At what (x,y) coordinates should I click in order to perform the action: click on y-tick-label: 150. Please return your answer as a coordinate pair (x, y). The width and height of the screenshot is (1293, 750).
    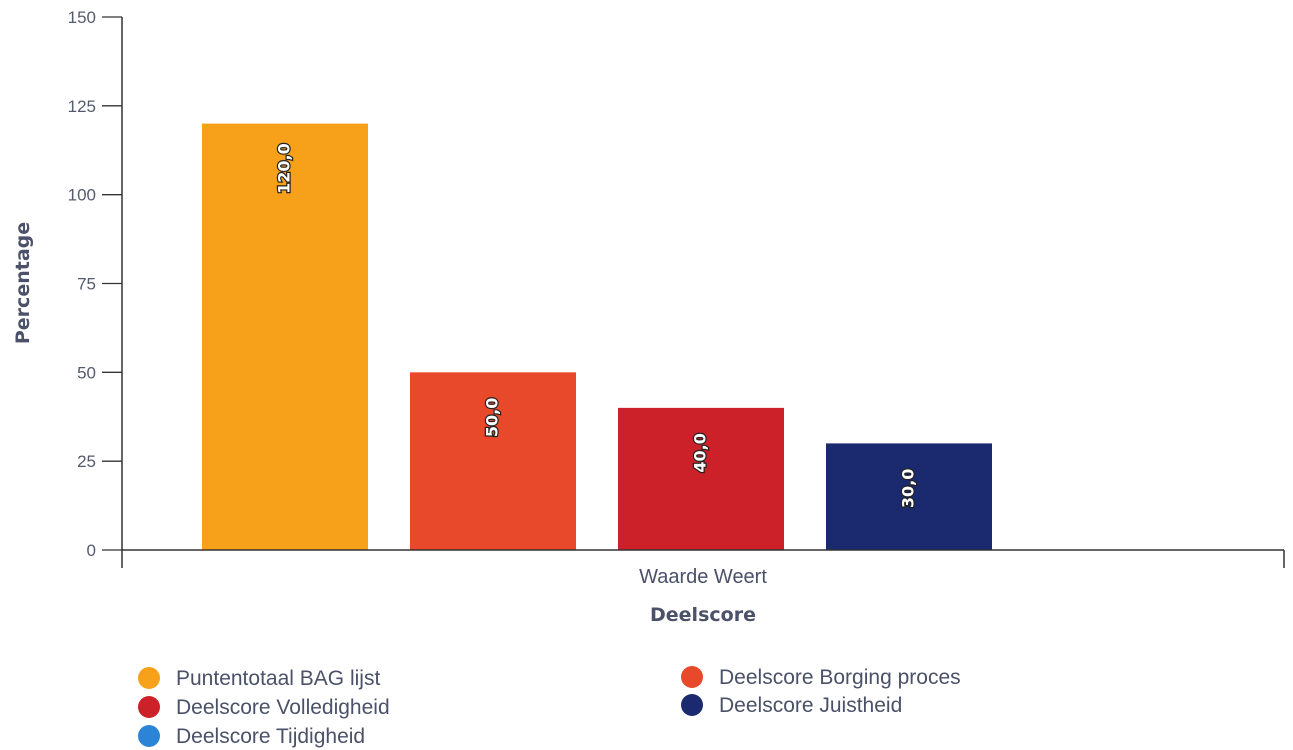
    Looking at the image, I should click on (82, 17).